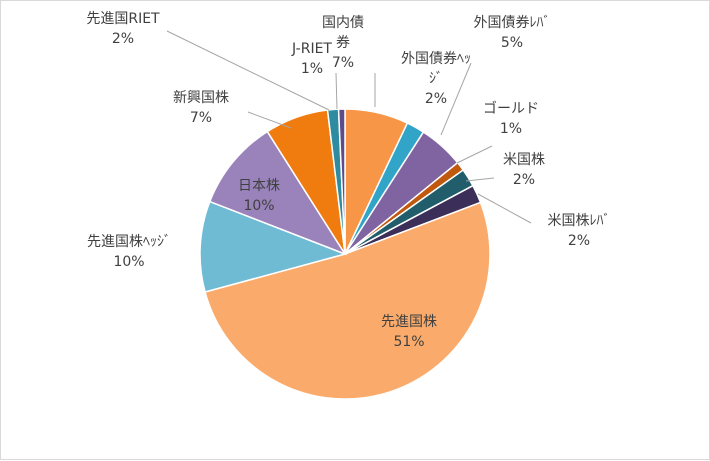 This screenshot has width=710, height=461. What do you see at coordinates (311, 59) in the screenshot?
I see `data-label-10: J-RIET 1%` at bounding box center [311, 59].